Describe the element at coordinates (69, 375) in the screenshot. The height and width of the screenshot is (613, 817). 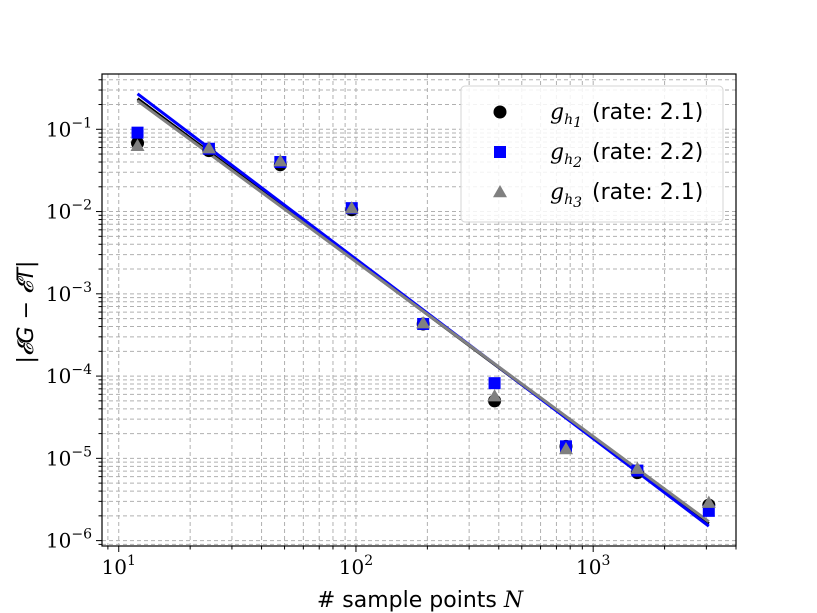
I see `y-tick-label: 10⁻⁴` at that location.